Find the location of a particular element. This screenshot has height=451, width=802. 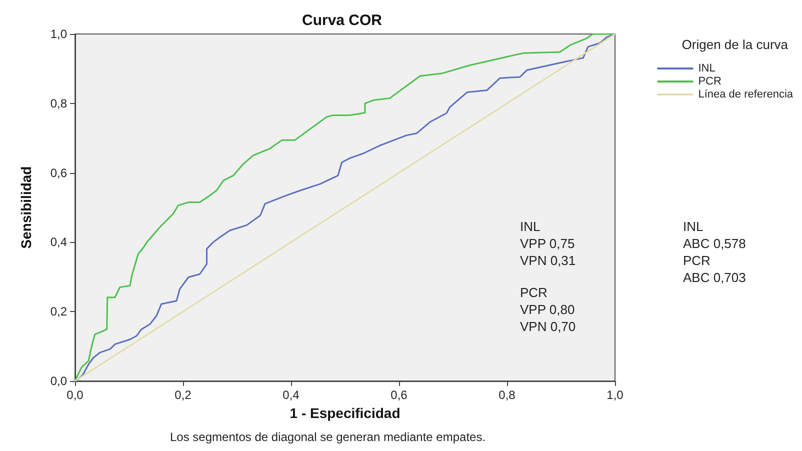

x-tick-label: 1,0 is located at coordinates (615, 395).